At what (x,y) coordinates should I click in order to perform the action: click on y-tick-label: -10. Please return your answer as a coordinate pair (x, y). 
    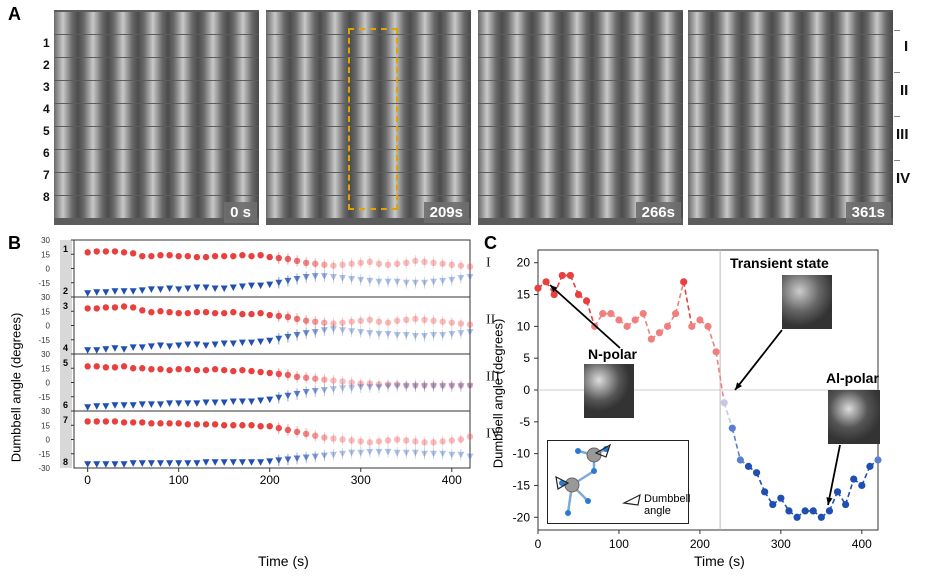
    Looking at the image, I should click on (522, 454).